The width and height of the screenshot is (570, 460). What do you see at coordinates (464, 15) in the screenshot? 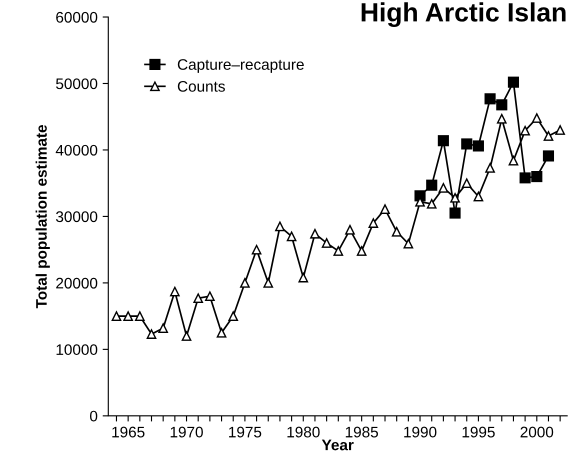
I see `chart-title: High Arctic Islan` at bounding box center [464, 15].